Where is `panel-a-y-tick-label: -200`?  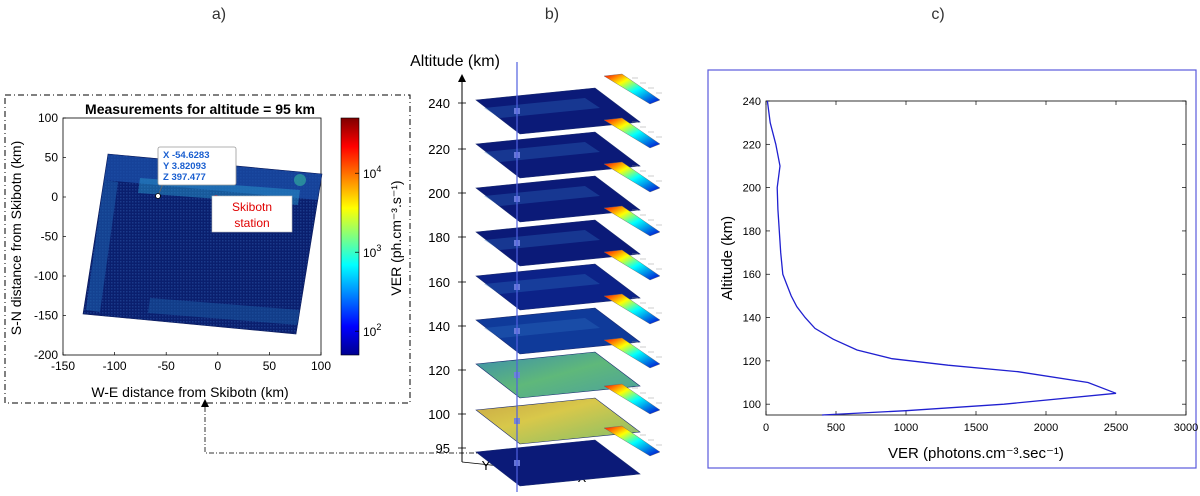
panel-a-y-tick-label: -200 is located at coordinates (46, 355).